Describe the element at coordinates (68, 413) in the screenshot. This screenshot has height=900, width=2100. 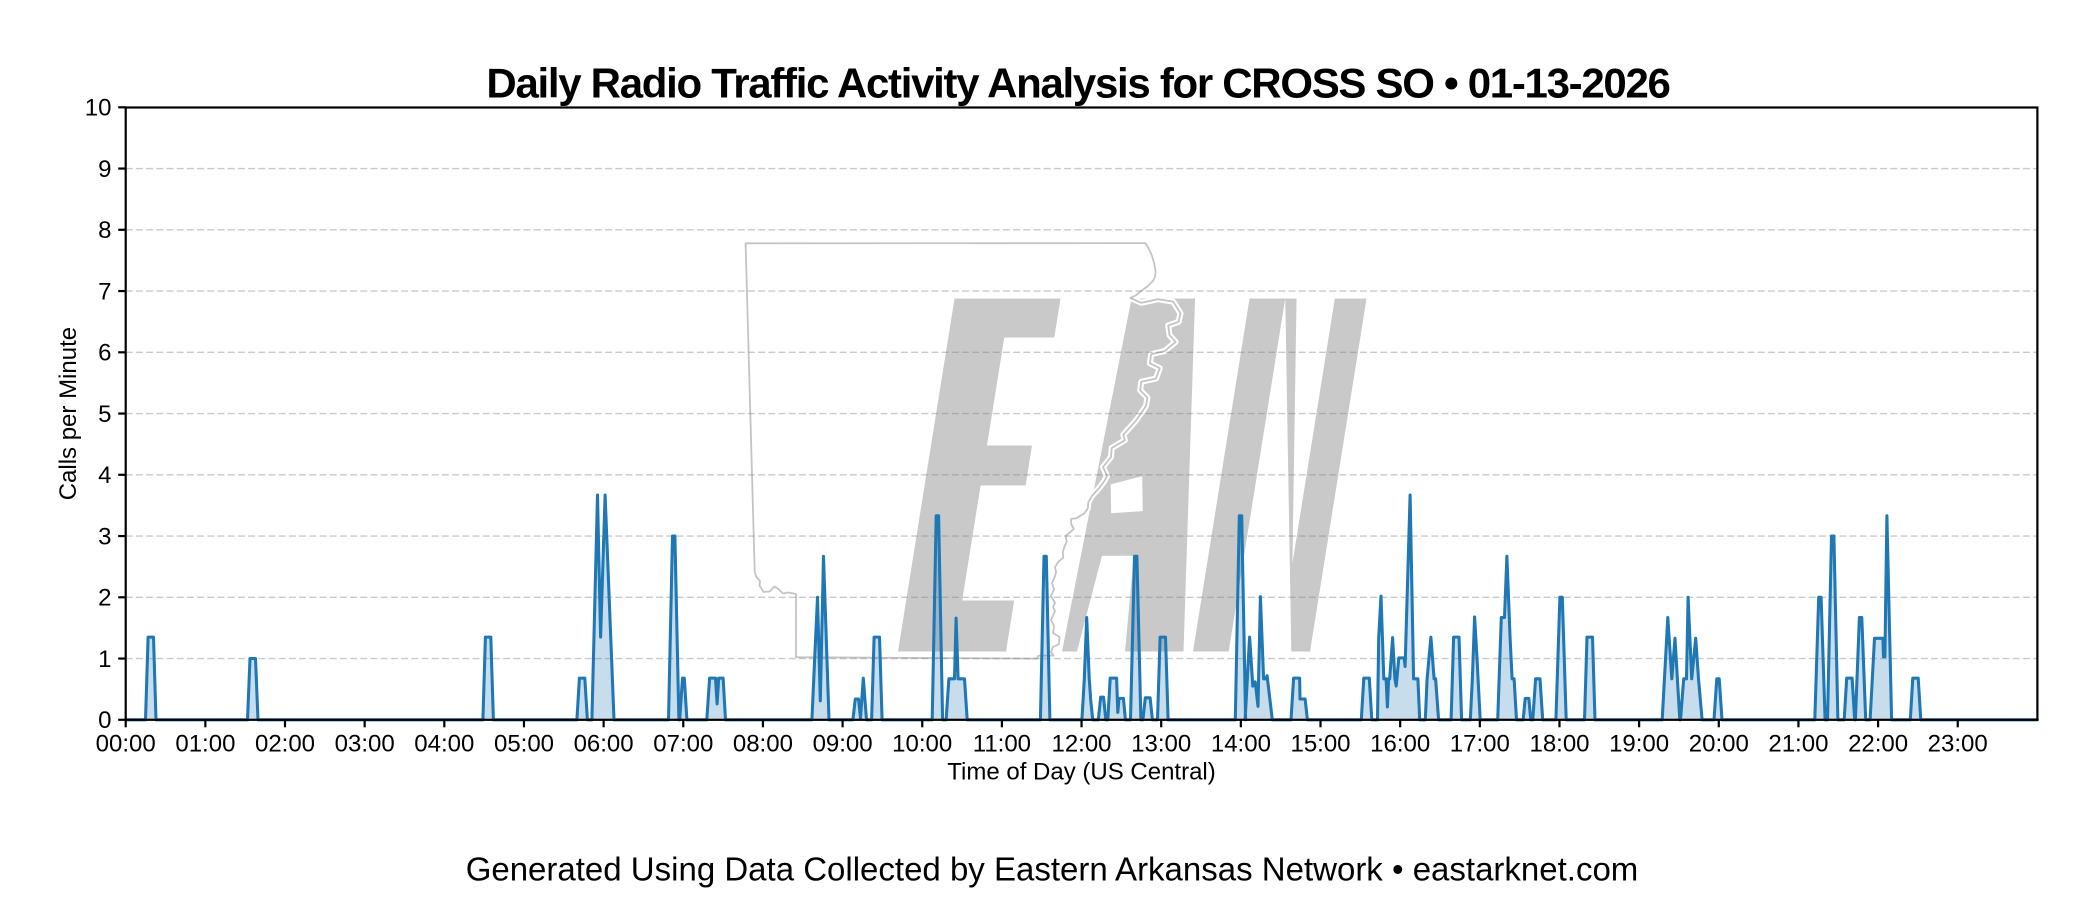
I see `svg-text: Calls per Minute` at that location.